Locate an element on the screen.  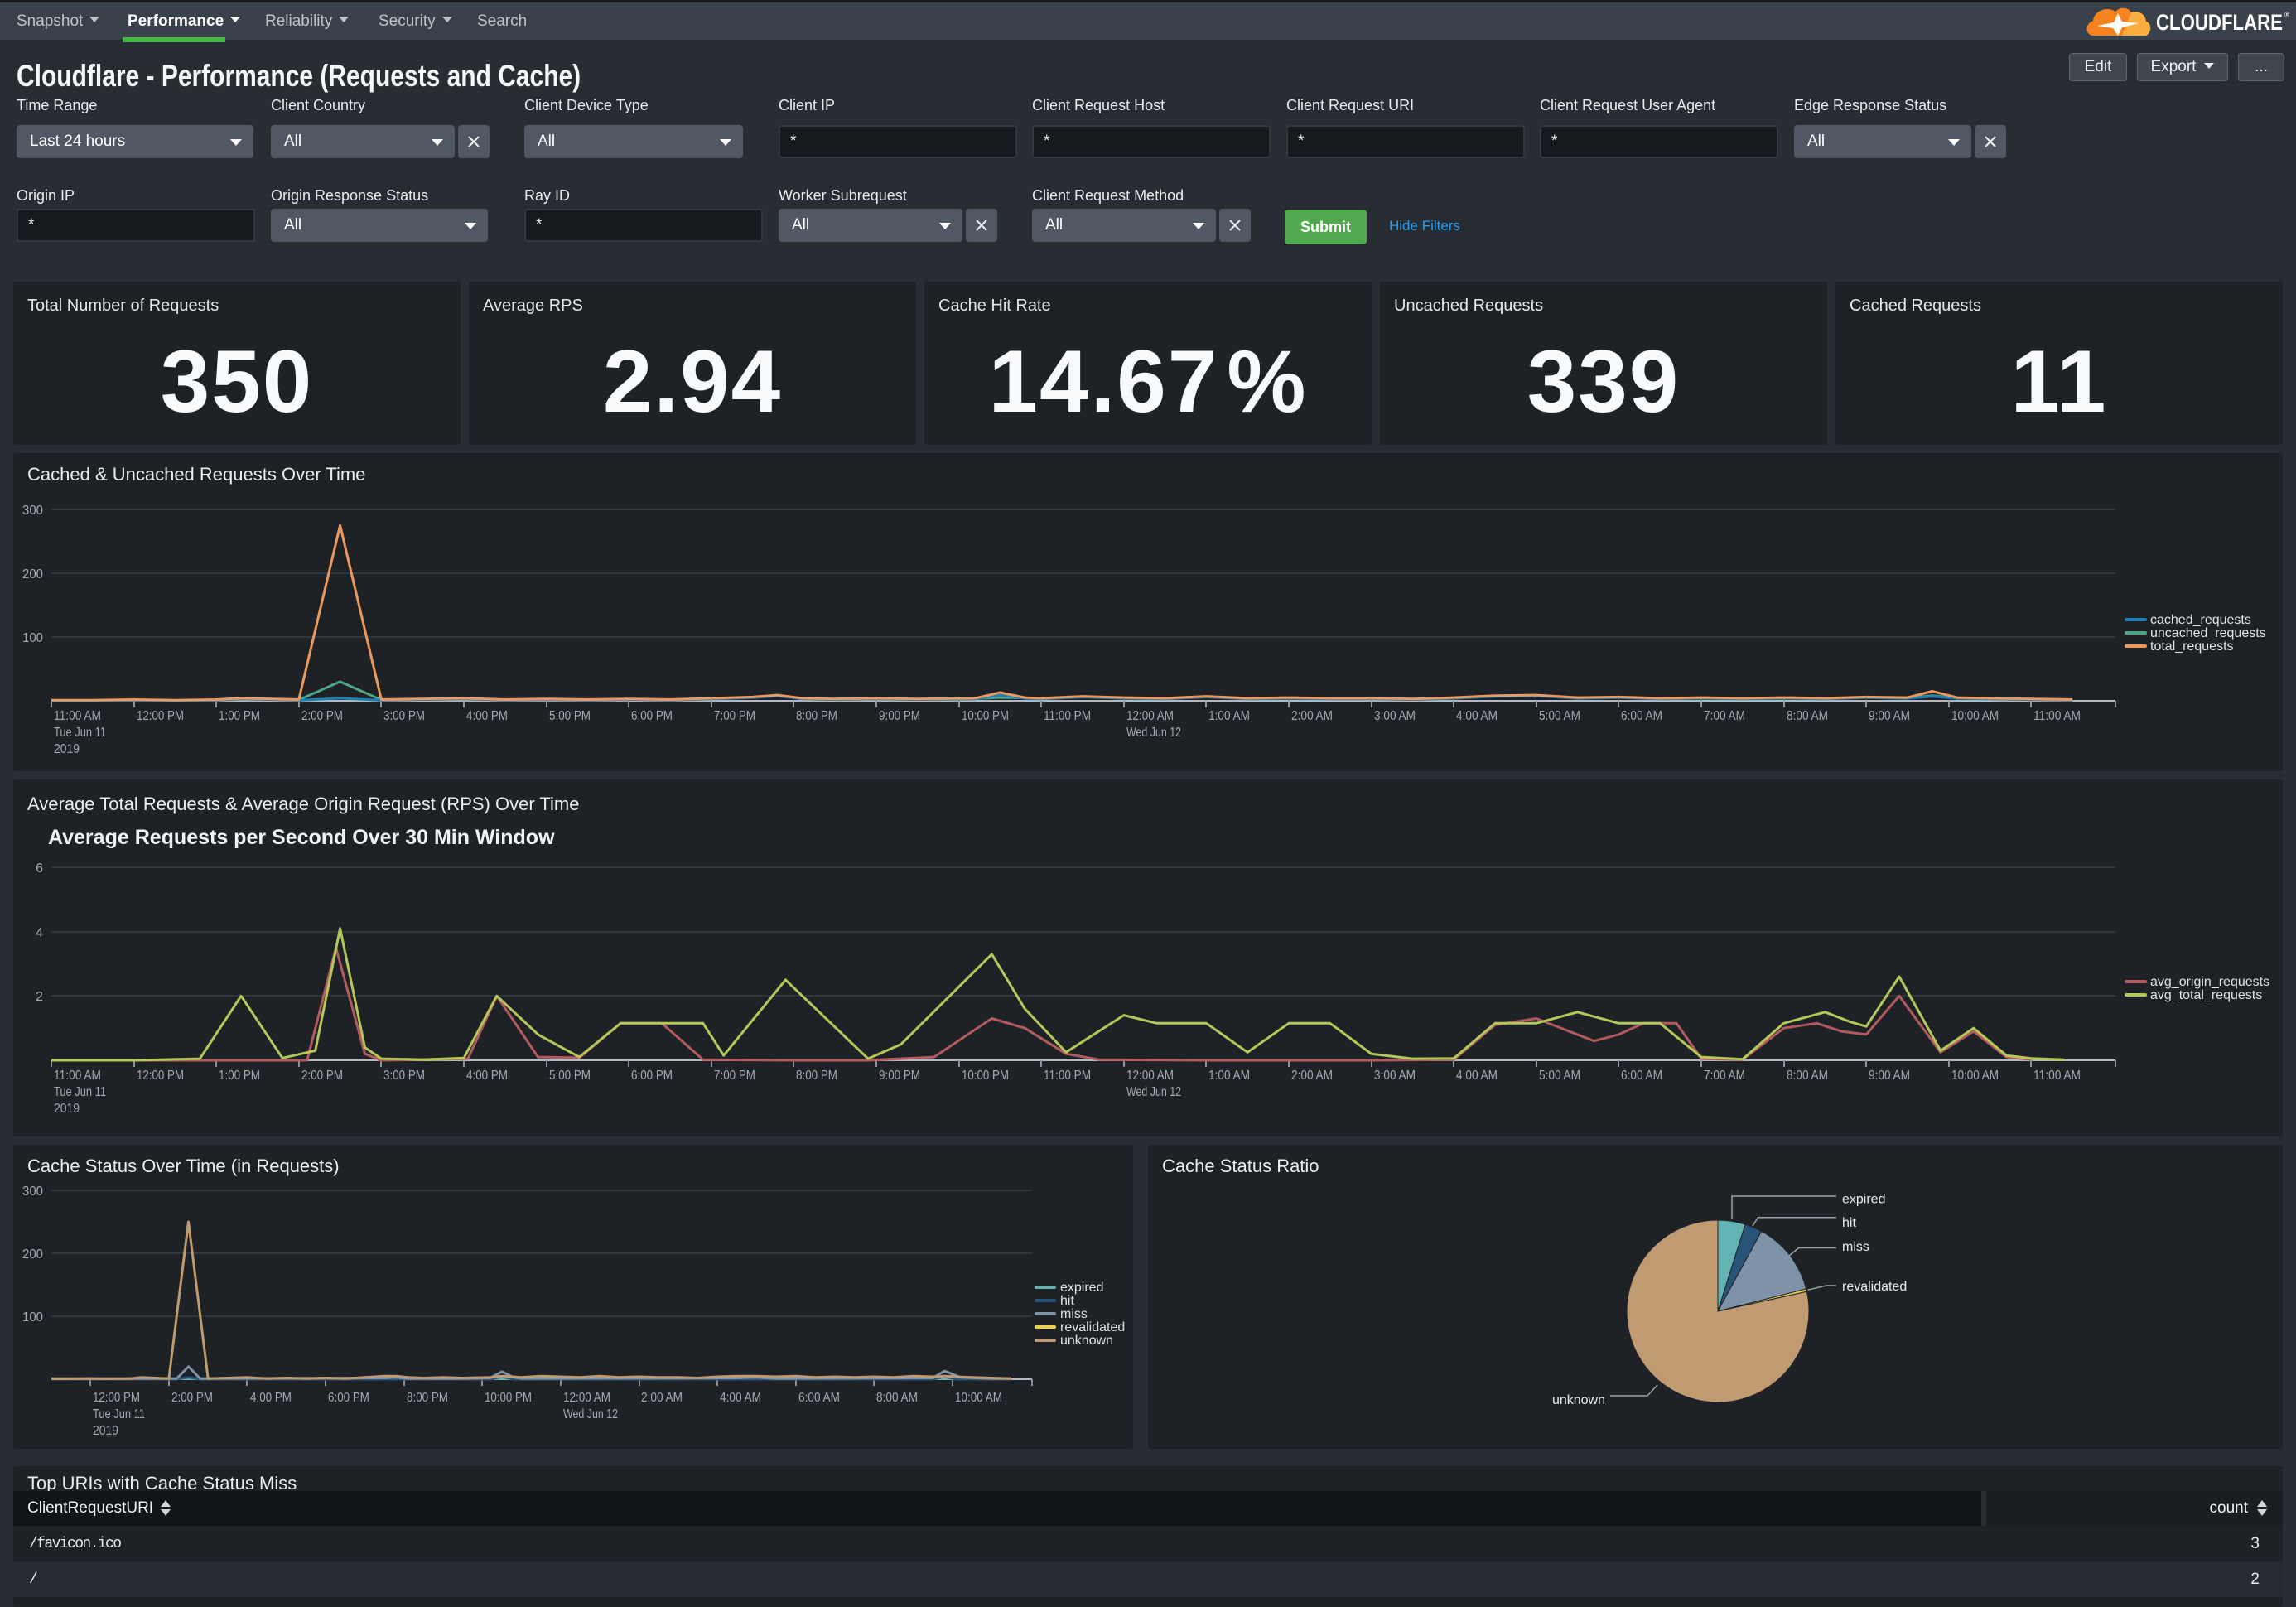
svg-text: cached_requests is located at coordinates (2200, 620).